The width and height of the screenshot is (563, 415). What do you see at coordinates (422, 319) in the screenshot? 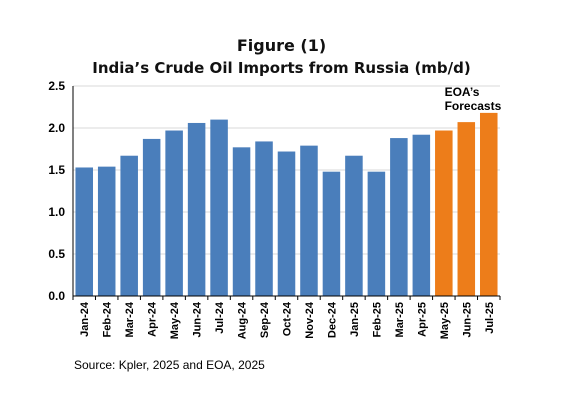
I see `x-tick-label: Apr-25` at bounding box center [422, 319].